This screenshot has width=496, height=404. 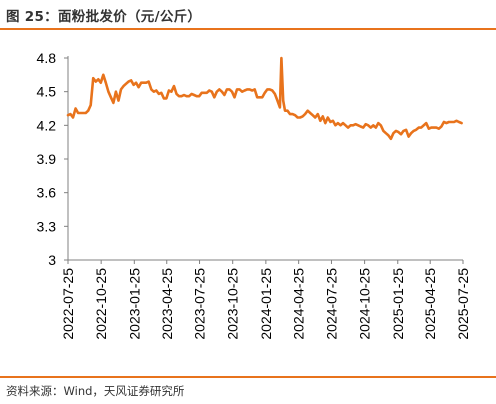 I want to click on x-tick-label: 2024-04-25, so click(x=299, y=304).